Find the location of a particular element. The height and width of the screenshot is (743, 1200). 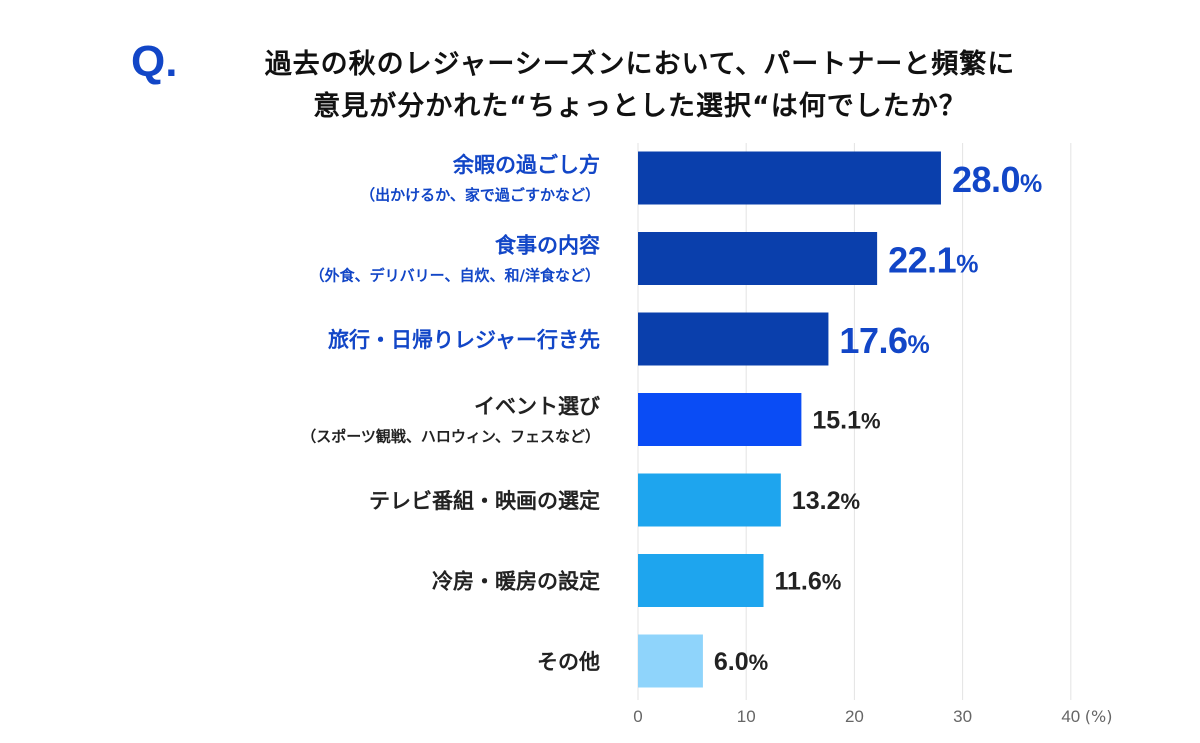

value-number: 11.6 is located at coordinates (798, 582).